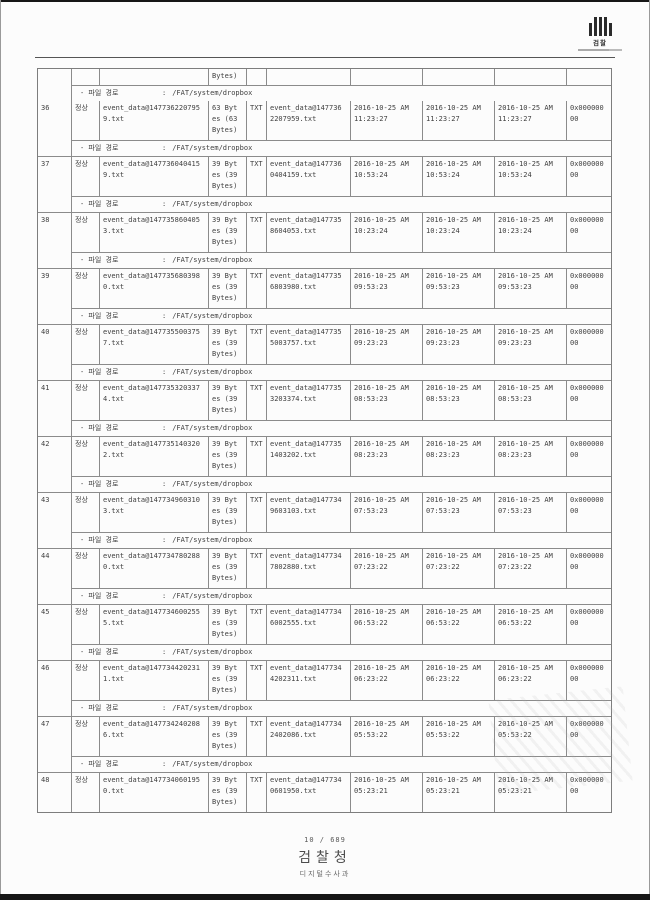  Describe the element at coordinates (309, 232) in the screenshot. I see `original-name-cell: event_data@1477358604053.txt` at that location.